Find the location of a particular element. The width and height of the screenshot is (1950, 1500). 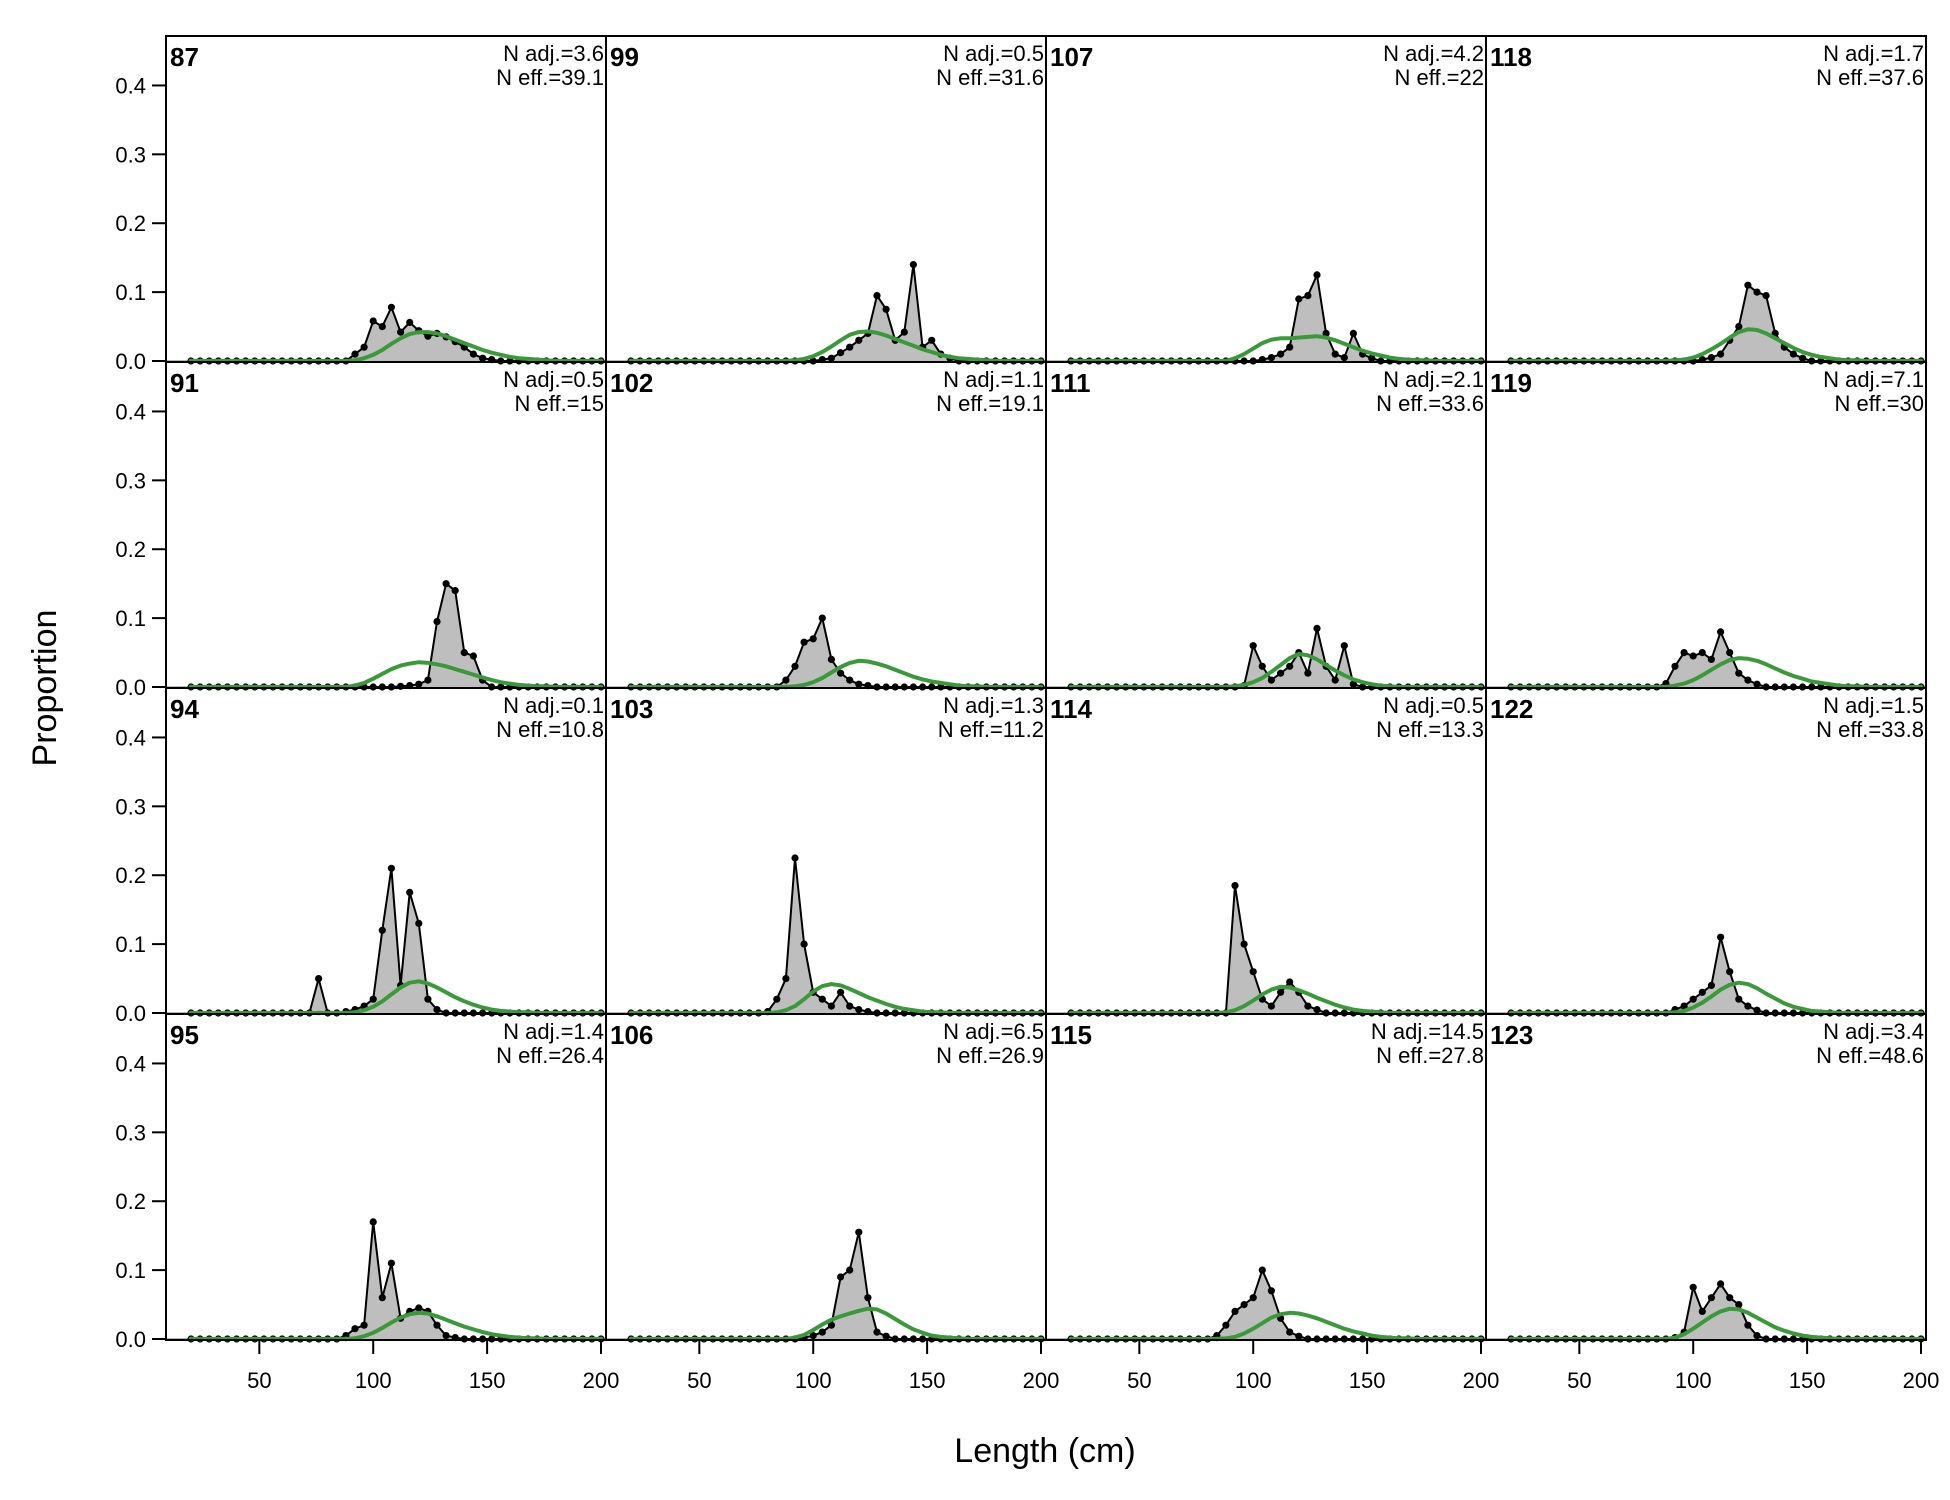

panel-title: 99 is located at coordinates (624, 57).